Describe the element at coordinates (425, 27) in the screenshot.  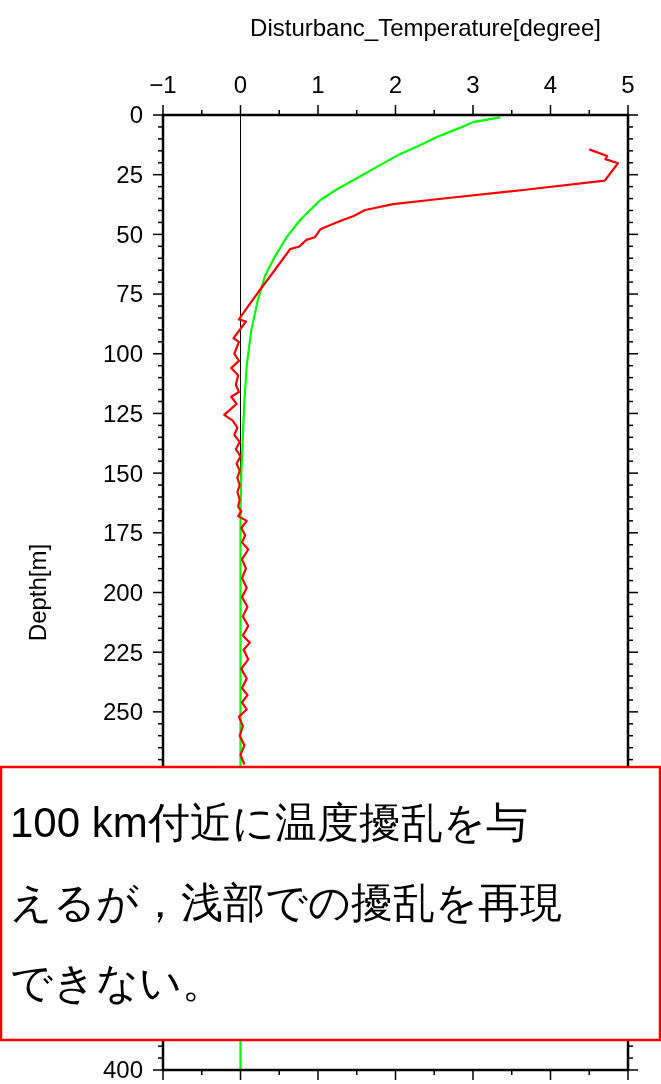
I see `x-axis-title: Disturbanc_Temperature[degree]` at that location.